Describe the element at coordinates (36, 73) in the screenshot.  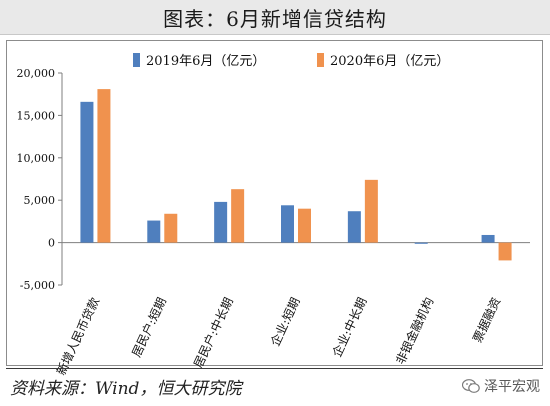
I see `y-tick-label: 20,000` at that location.